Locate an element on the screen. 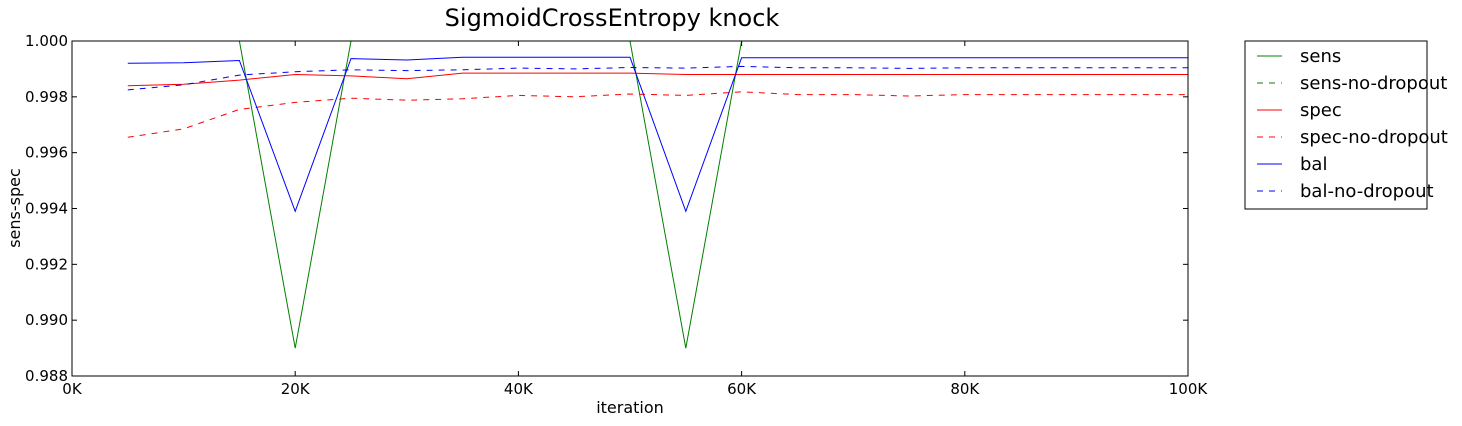  legend-label: sens is located at coordinates (1320, 56).